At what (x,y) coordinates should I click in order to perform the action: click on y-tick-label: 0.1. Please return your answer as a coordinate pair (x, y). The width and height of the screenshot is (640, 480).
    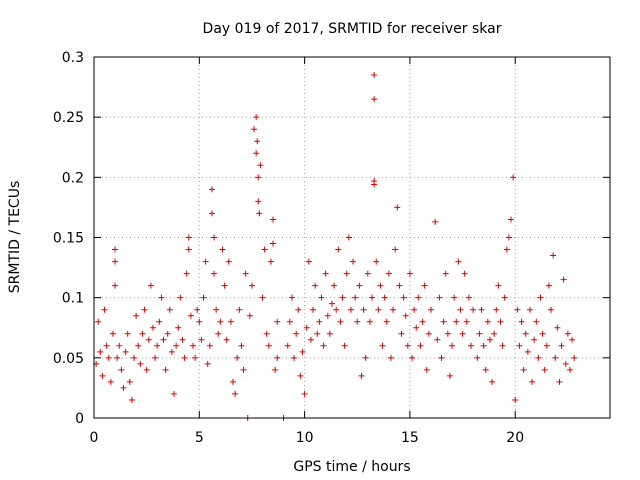
    Looking at the image, I should click on (73, 299).